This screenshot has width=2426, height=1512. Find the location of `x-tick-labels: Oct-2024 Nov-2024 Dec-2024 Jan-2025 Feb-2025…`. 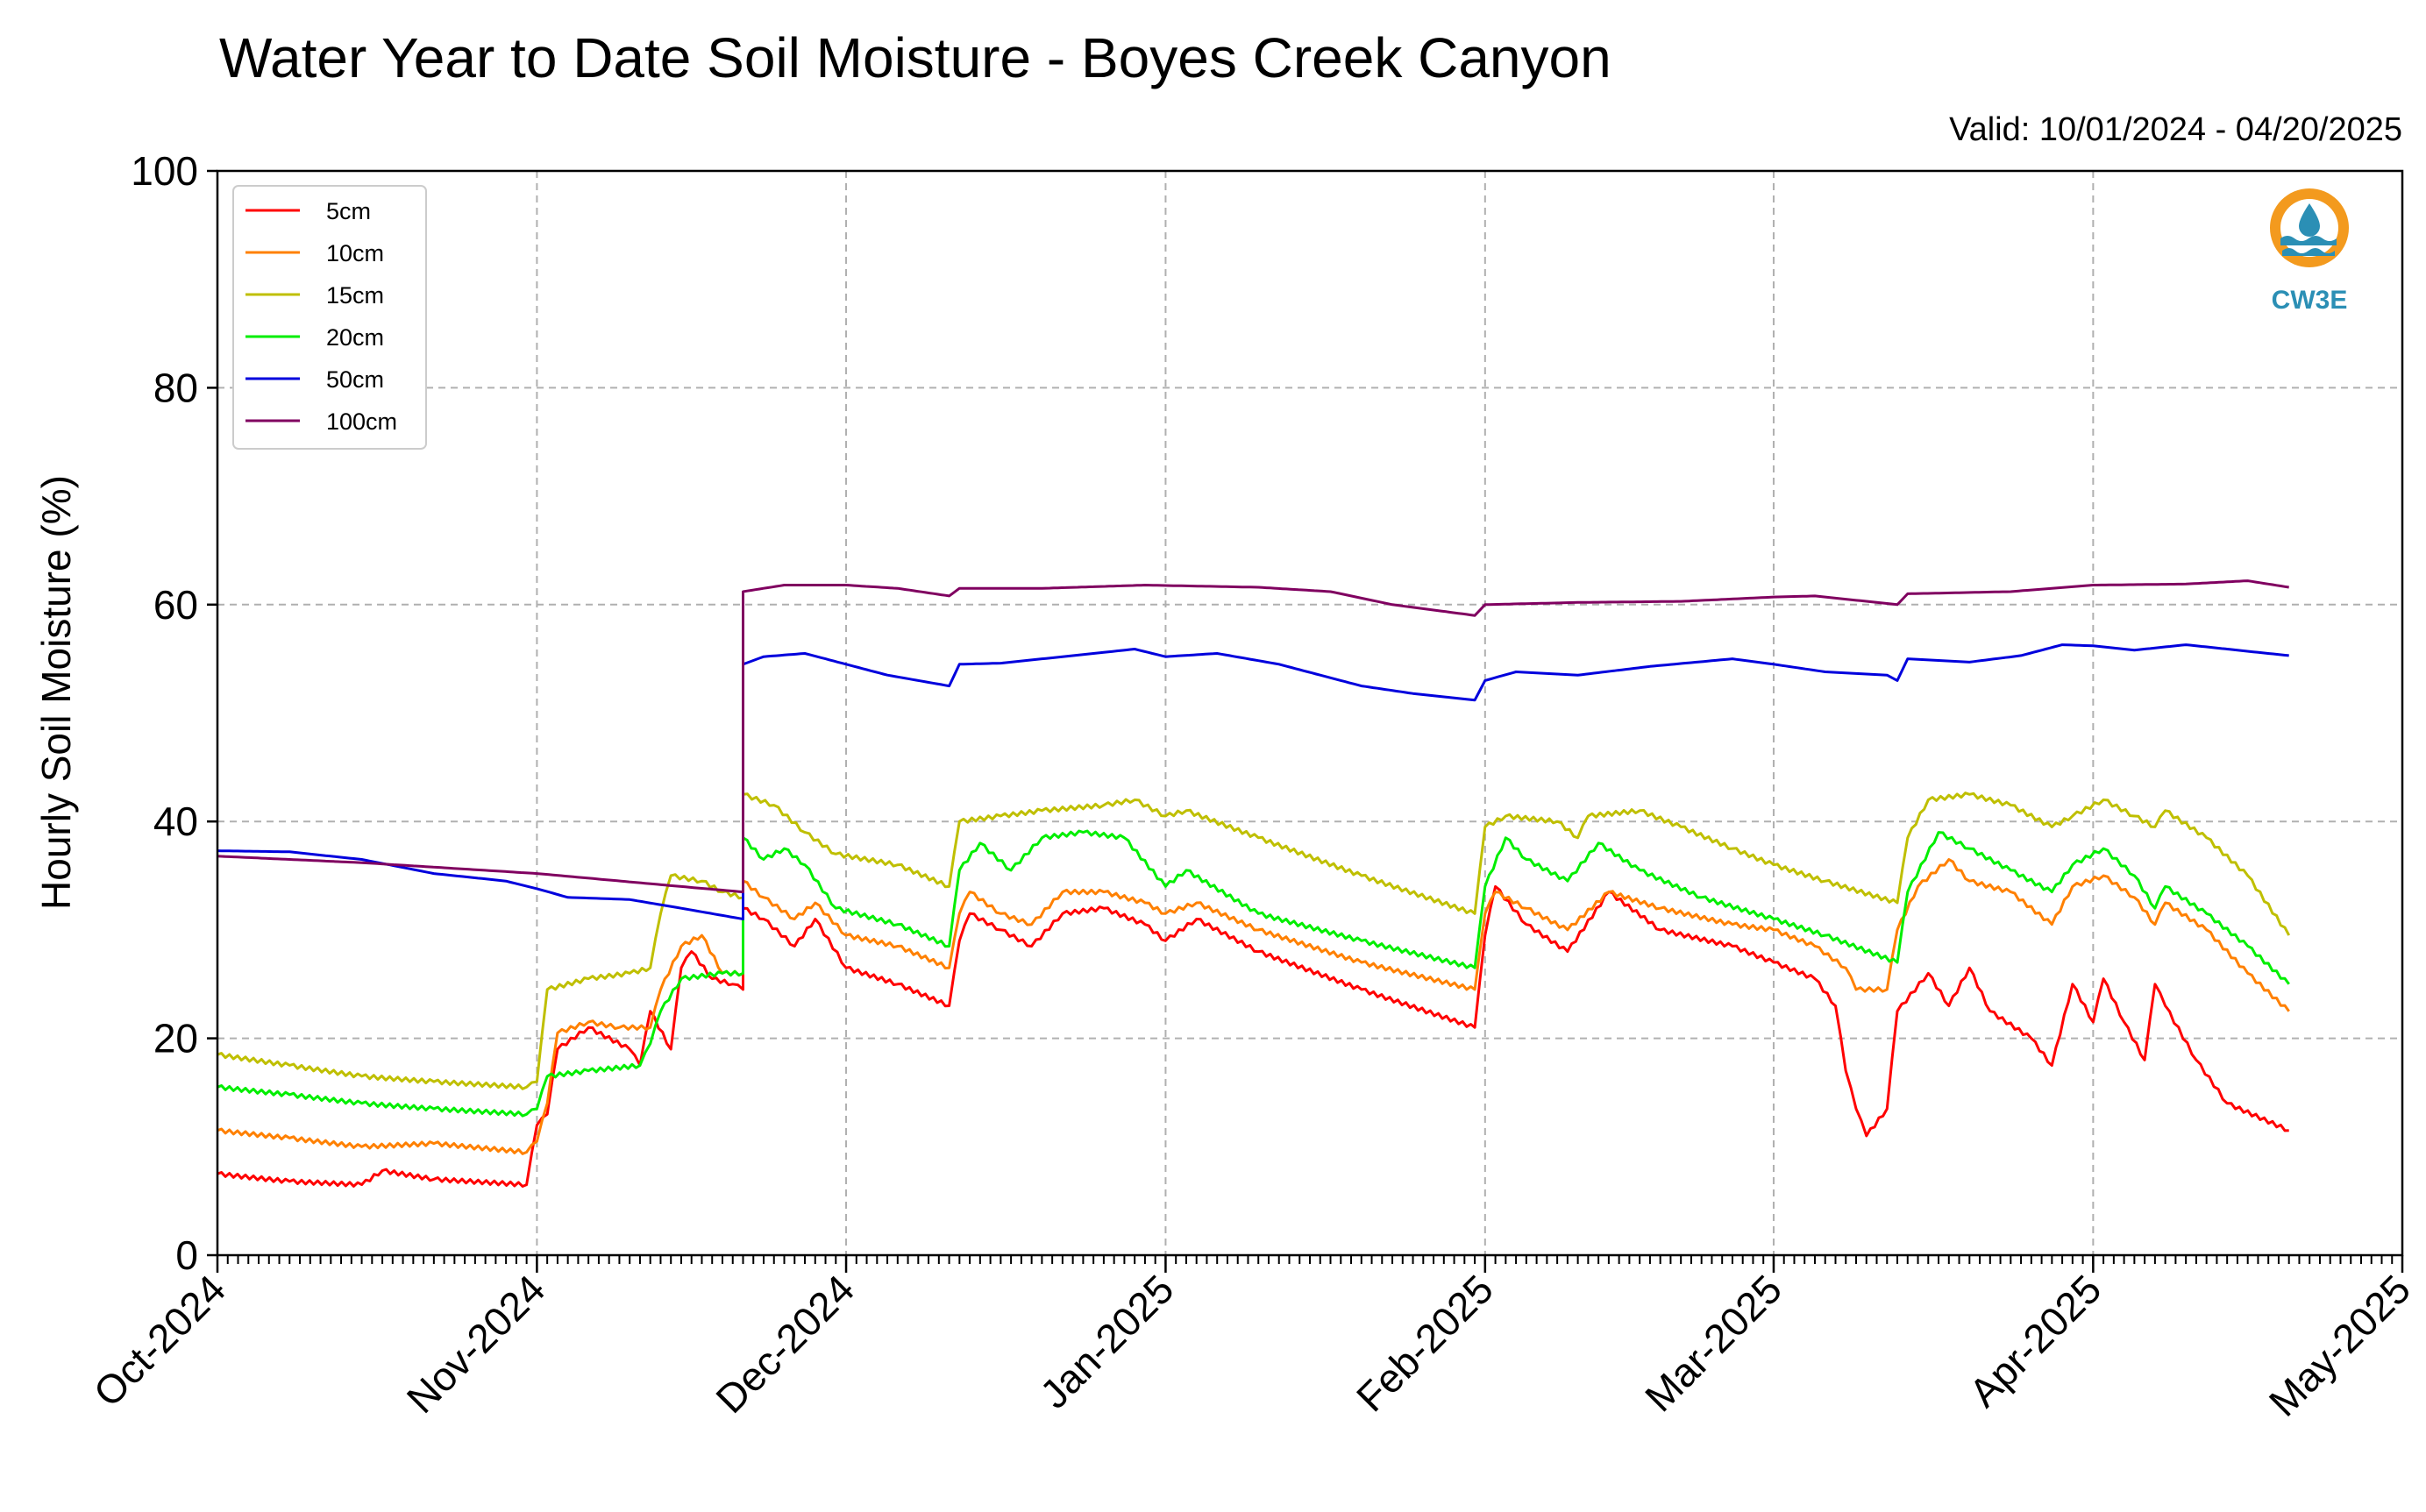

x-tick-labels: Oct-2024 Nov-2024 Dec-2024 Jan-2025 Feb-2025… is located at coordinates (1252, 1345).